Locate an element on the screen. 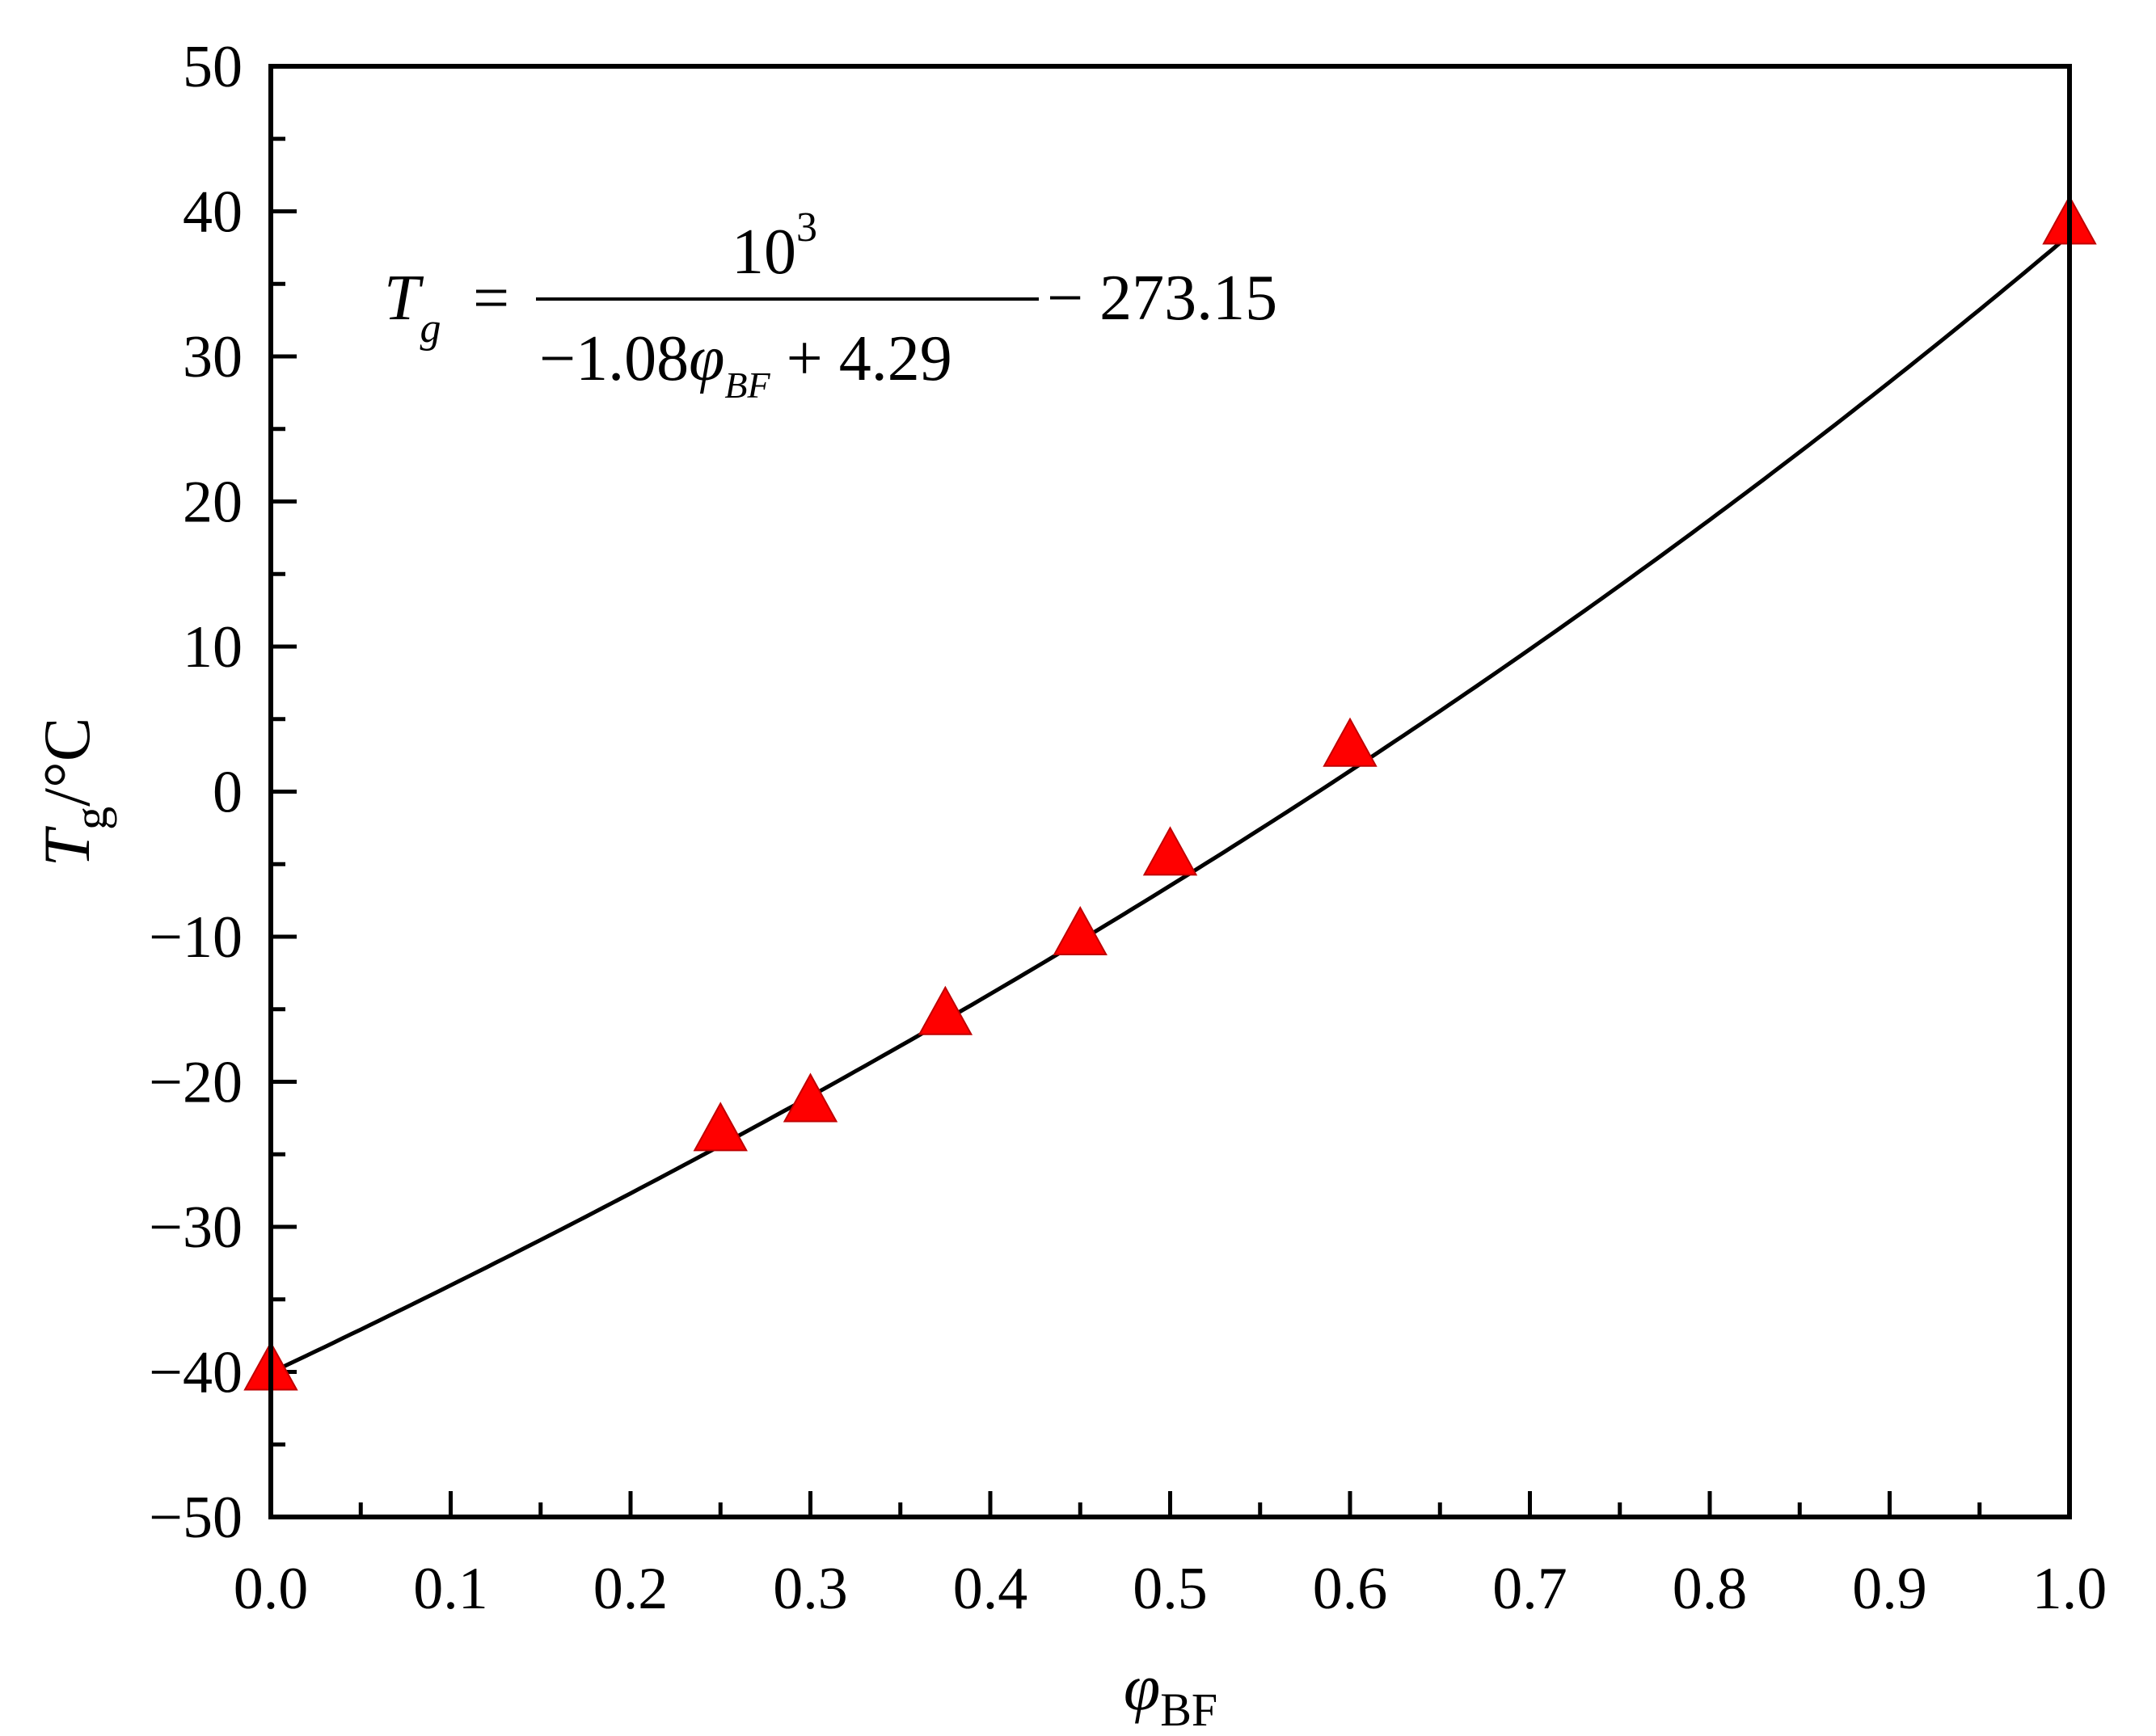 This screenshot has height=1736, width=2156. equation-lhs: Tg is located at coordinates (413, 307).